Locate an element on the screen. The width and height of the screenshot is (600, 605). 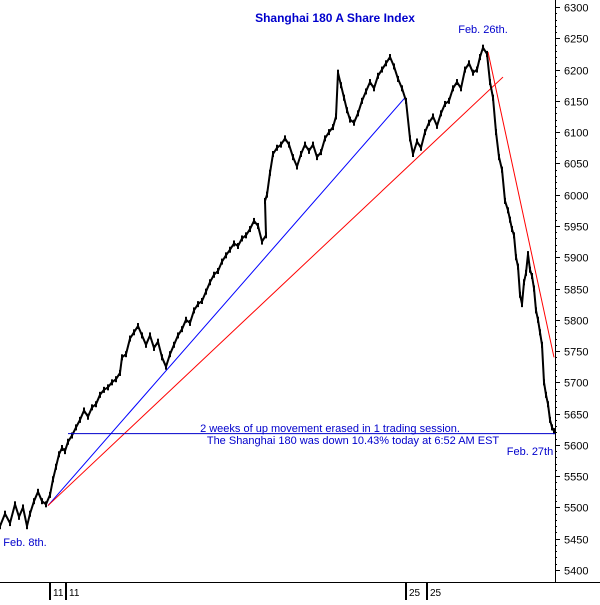
y-tick-label: 5850 is located at coordinates (576, 291).